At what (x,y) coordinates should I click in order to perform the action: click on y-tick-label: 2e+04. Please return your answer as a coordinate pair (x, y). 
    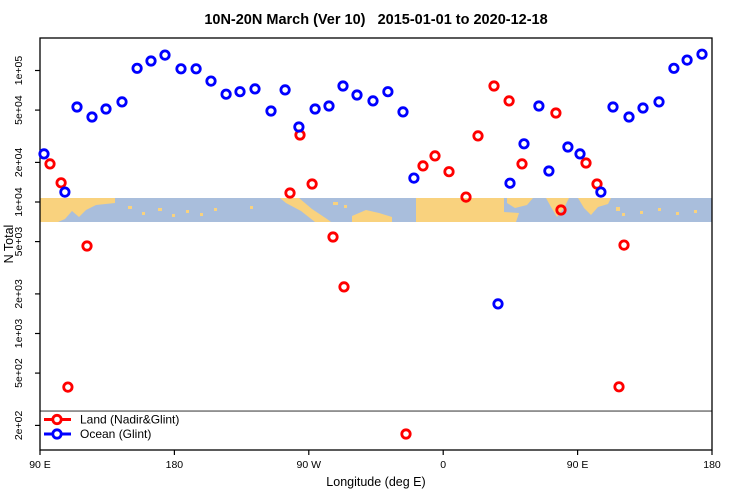
    Looking at the image, I should click on (19, 163).